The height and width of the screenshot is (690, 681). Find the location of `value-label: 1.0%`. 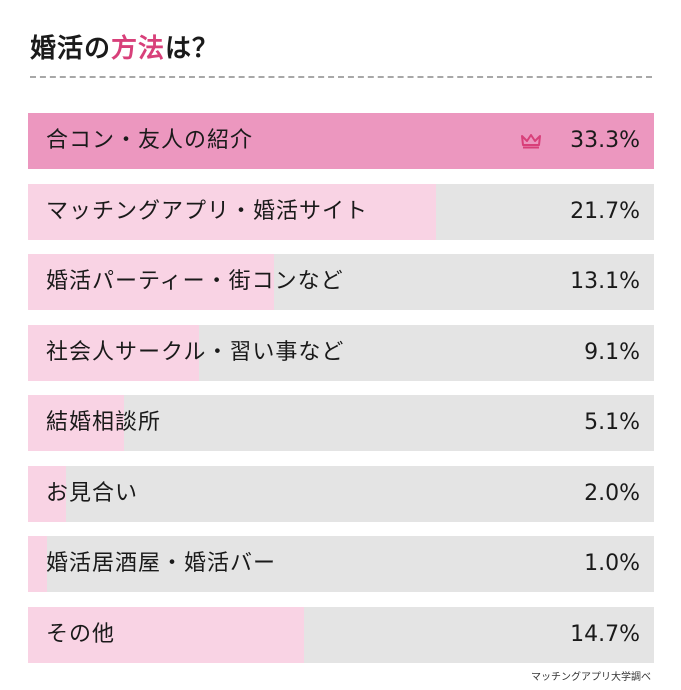

value-label: 1.0% is located at coordinates (612, 563).